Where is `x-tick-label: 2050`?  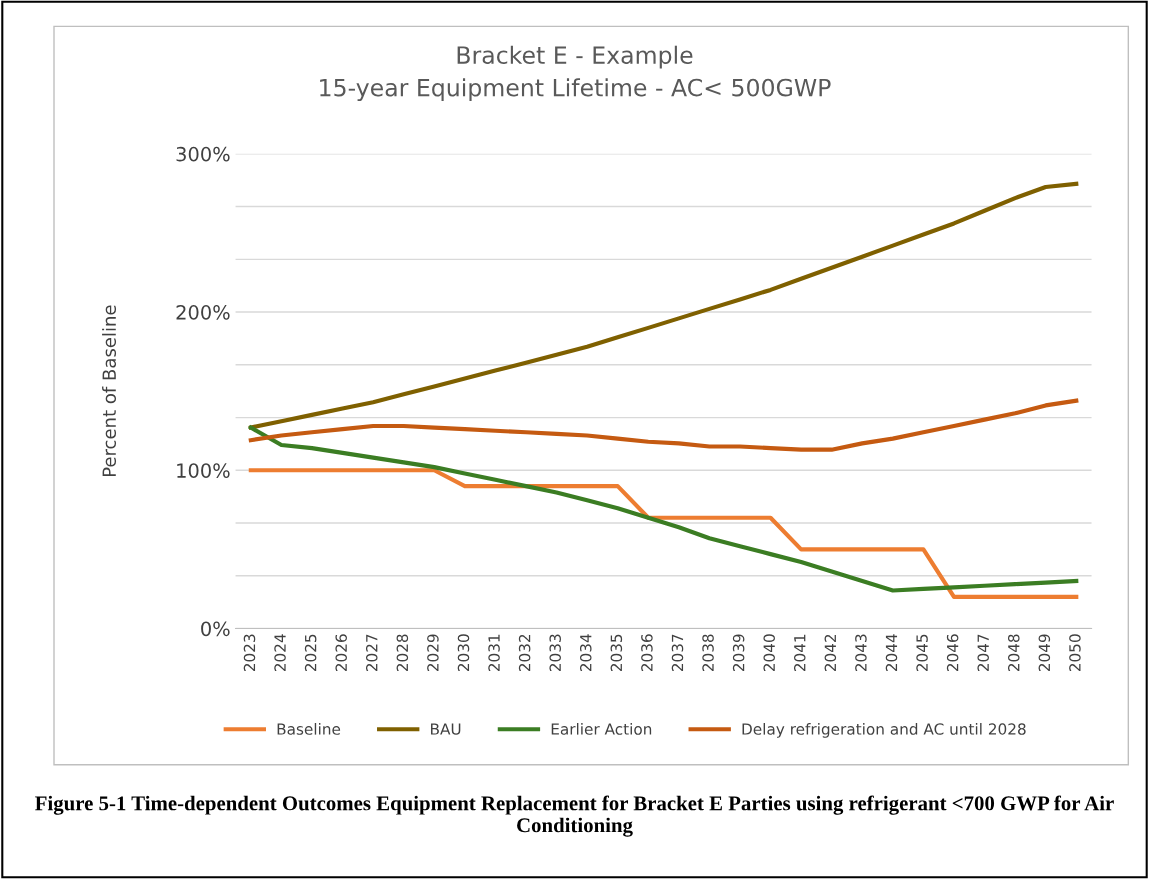
x-tick-label: 2050 is located at coordinates (1075, 653).